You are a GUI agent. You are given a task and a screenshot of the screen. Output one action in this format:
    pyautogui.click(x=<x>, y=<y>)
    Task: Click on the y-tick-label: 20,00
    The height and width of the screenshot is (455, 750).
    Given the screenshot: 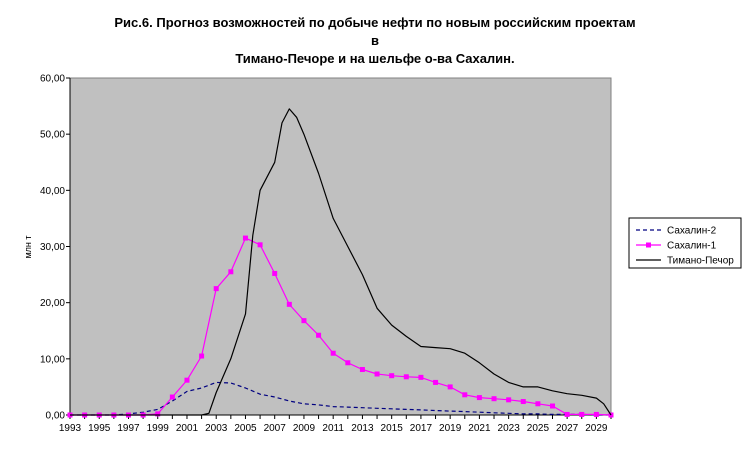 What is the action you would take?
    pyautogui.click(x=52, y=303)
    